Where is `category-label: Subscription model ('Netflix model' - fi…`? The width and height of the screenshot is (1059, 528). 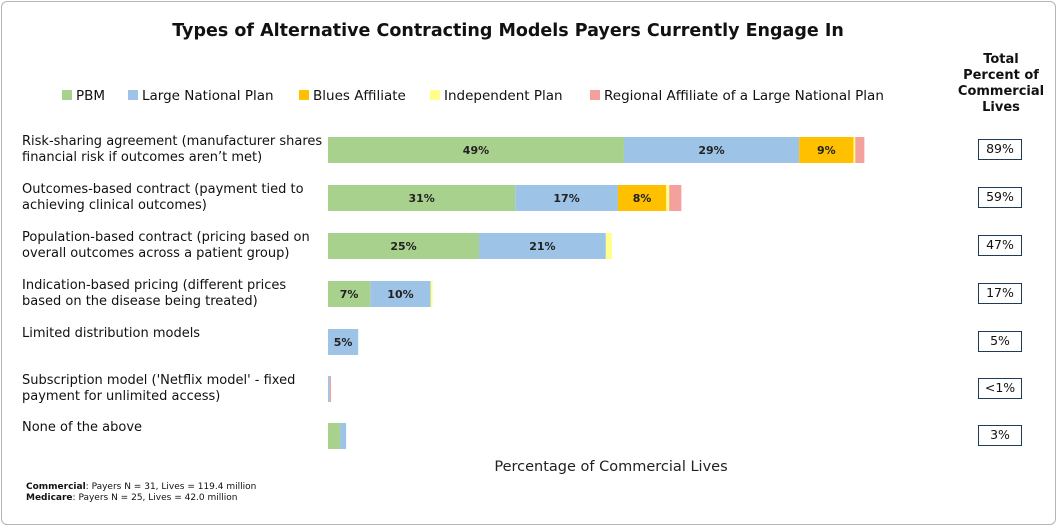 category-label: Subscription model ('Netflix model' - fi… is located at coordinates (159, 388).